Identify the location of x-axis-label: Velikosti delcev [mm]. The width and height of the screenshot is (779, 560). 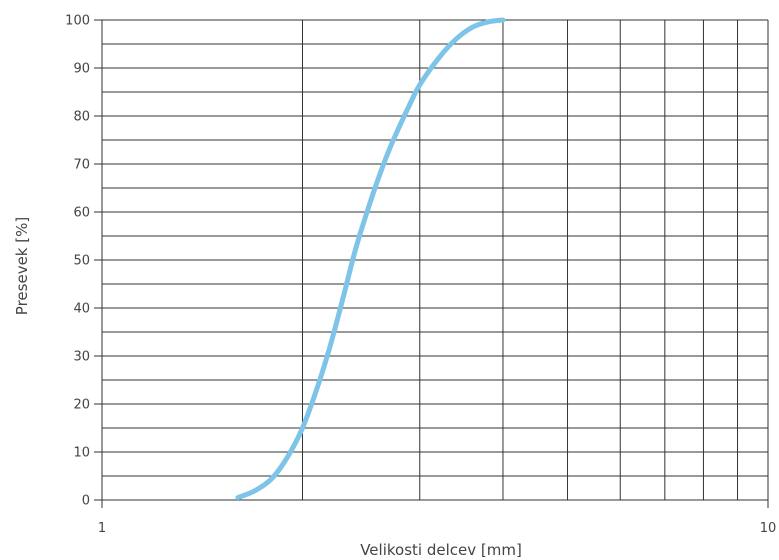
(441, 550).